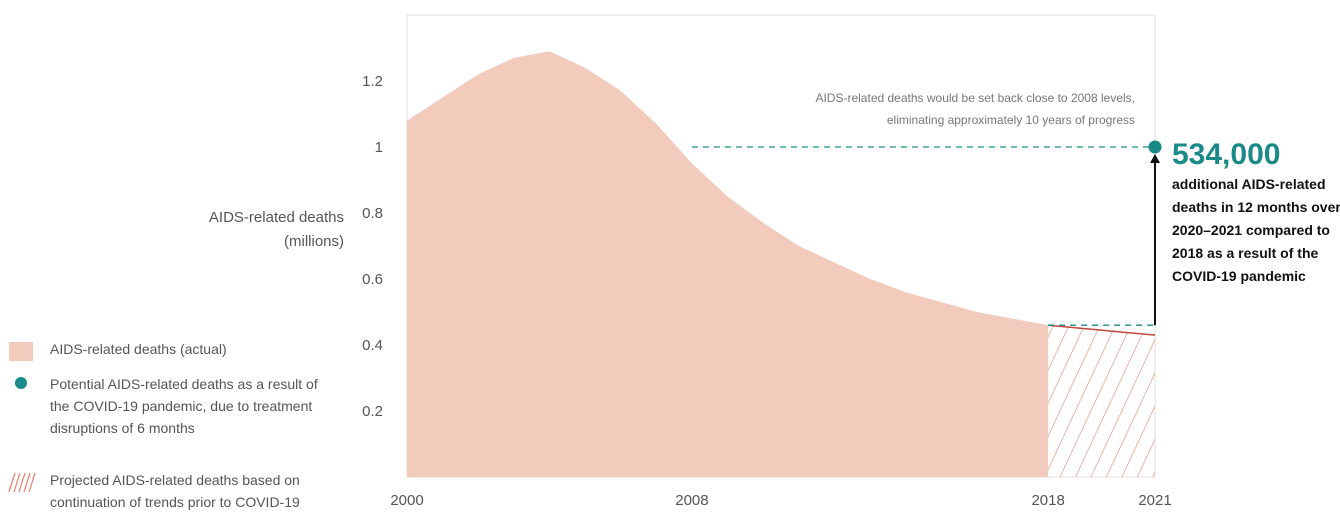  I want to click on callout-text-line: 2018 as a result of the, so click(1245, 253).